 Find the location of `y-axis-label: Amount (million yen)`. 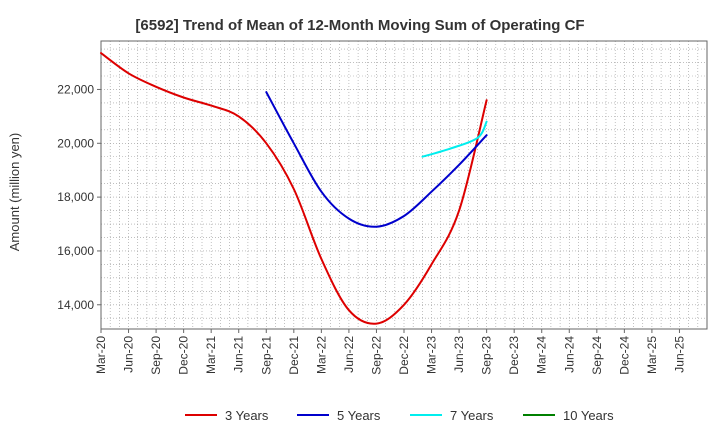

y-axis-label: Amount (million yen) is located at coordinates (14, 192).